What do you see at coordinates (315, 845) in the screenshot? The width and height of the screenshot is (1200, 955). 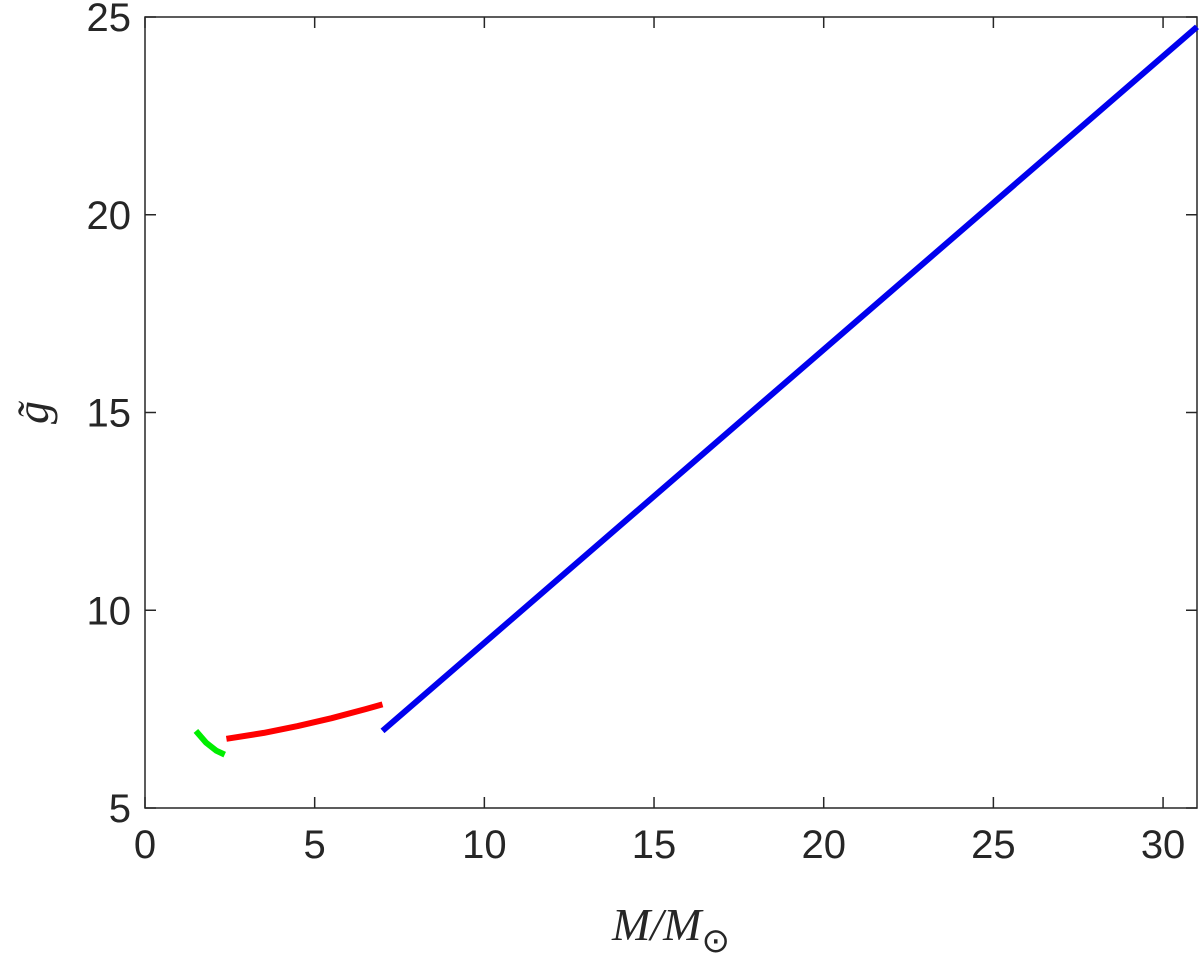 I see `x-tick-label: 5` at bounding box center [315, 845].